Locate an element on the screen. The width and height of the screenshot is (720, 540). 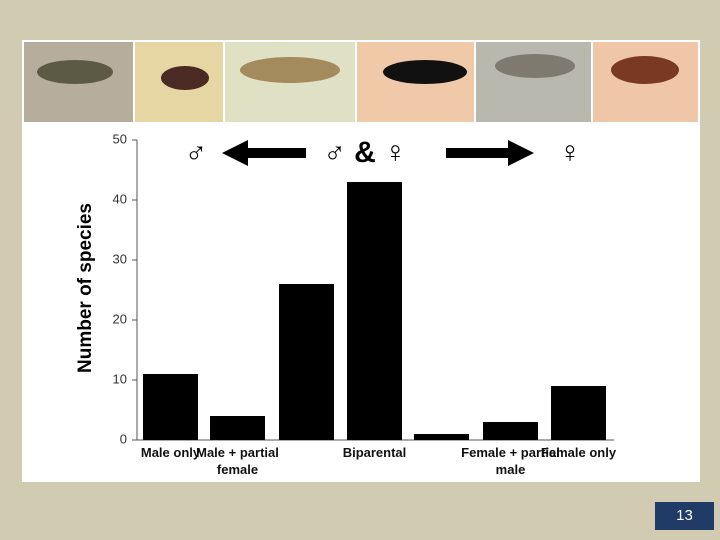
annotation: ♂ is located at coordinates (196, 152).